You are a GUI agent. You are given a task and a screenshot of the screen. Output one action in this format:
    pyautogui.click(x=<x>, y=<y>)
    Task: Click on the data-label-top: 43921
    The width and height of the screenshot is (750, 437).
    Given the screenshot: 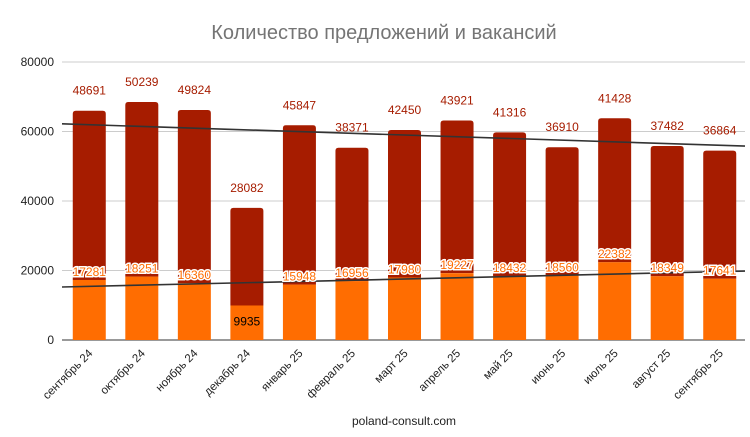 What is the action you would take?
    pyautogui.click(x=457, y=101)
    